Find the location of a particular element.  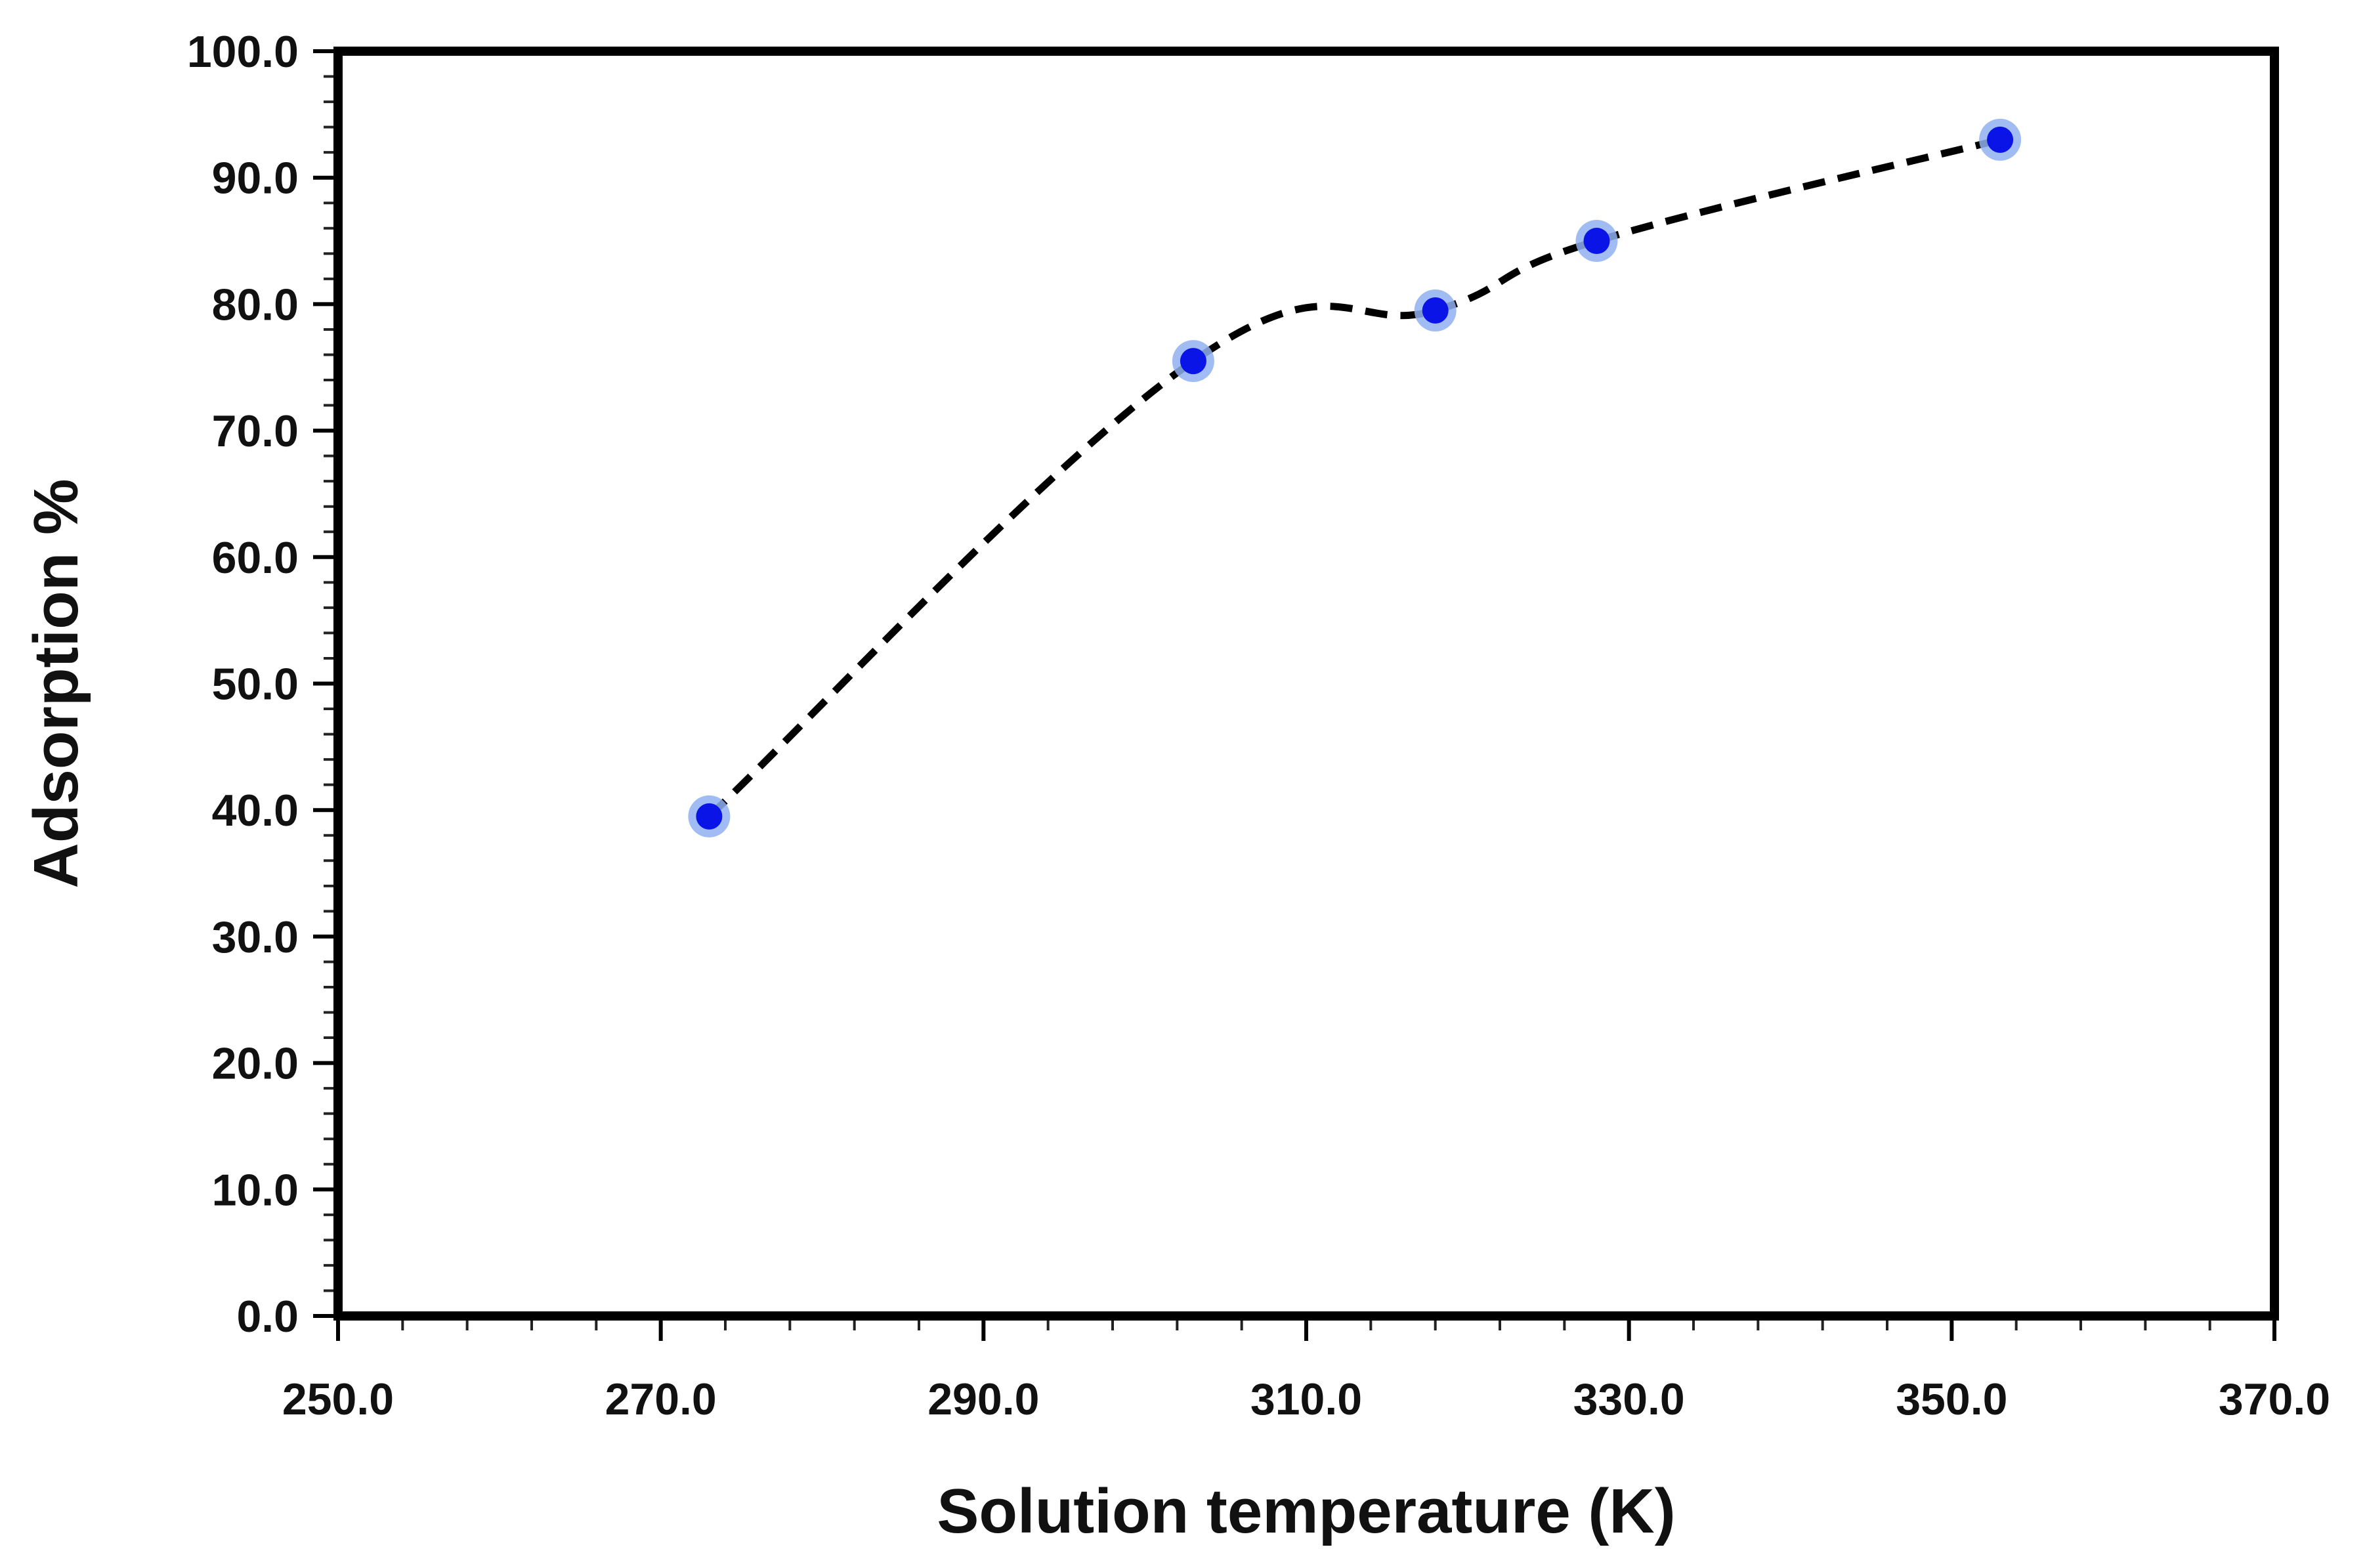

x-tick-label: 310.0 is located at coordinates (1306, 1399).